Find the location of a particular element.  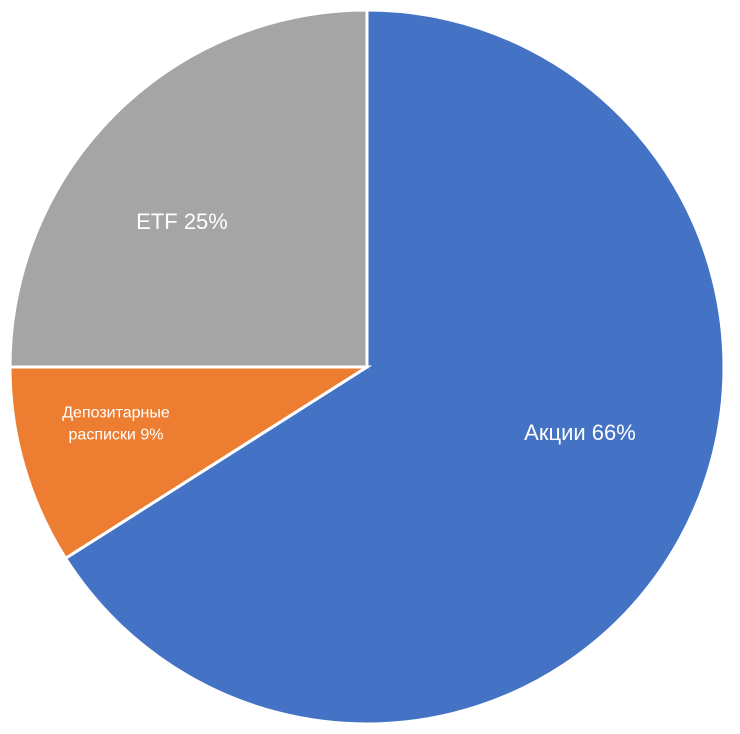

slice-label: Депозитарные расписки 9% is located at coordinates (116, 423).